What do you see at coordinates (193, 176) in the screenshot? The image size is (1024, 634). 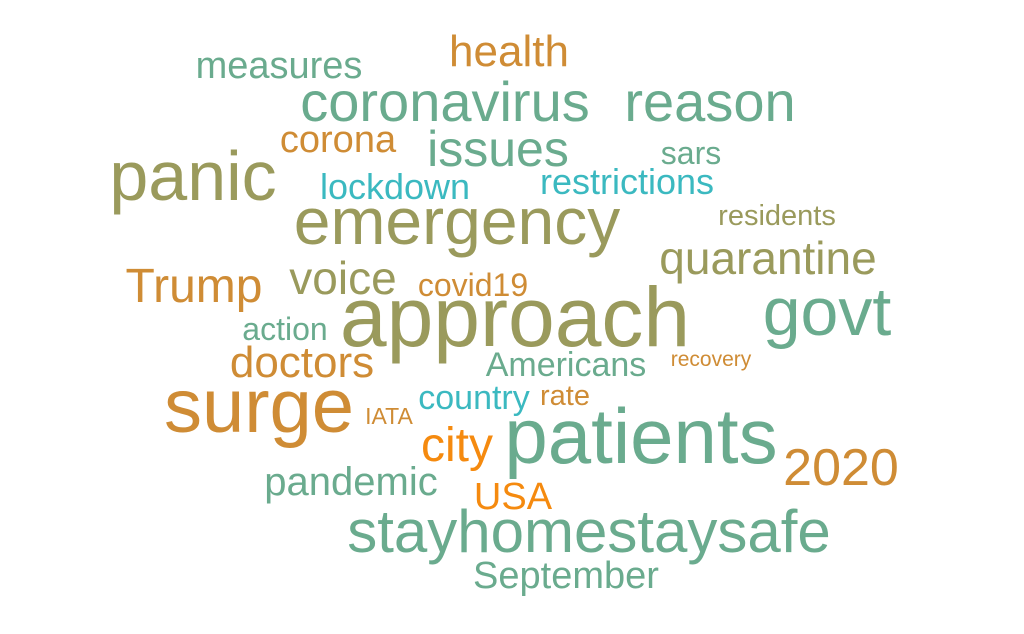 I see `word-panic: panic` at bounding box center [193, 176].